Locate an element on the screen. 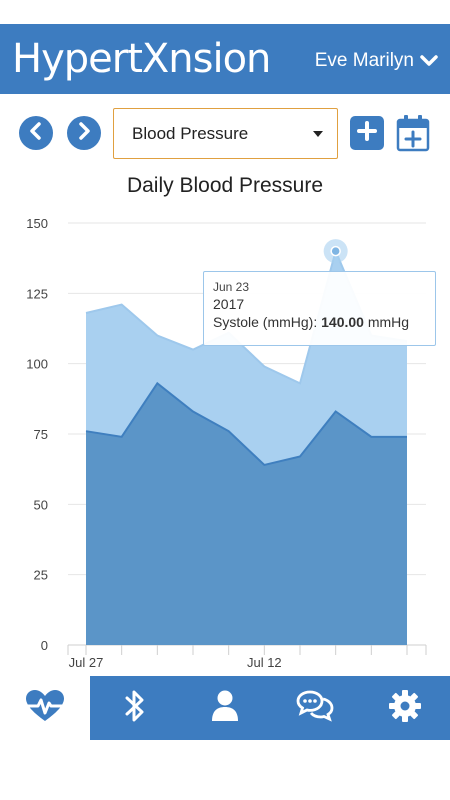 The image size is (450, 800). tooltip-label: Systole (mmHg): is located at coordinates (267, 322).